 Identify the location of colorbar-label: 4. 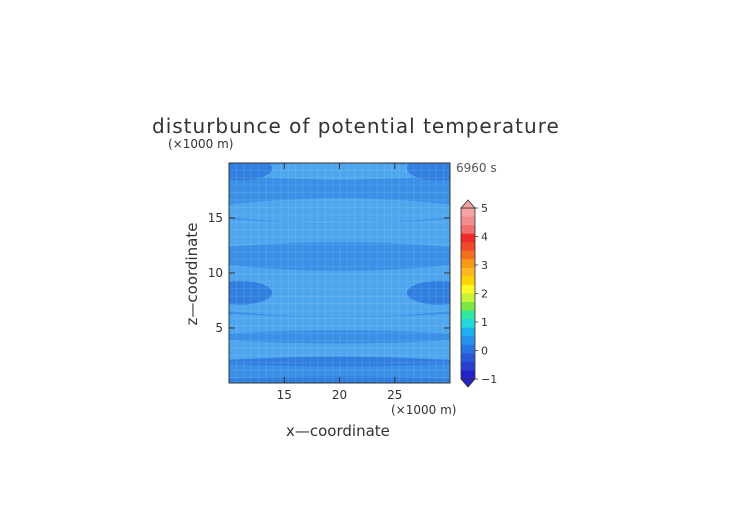
(484, 237).